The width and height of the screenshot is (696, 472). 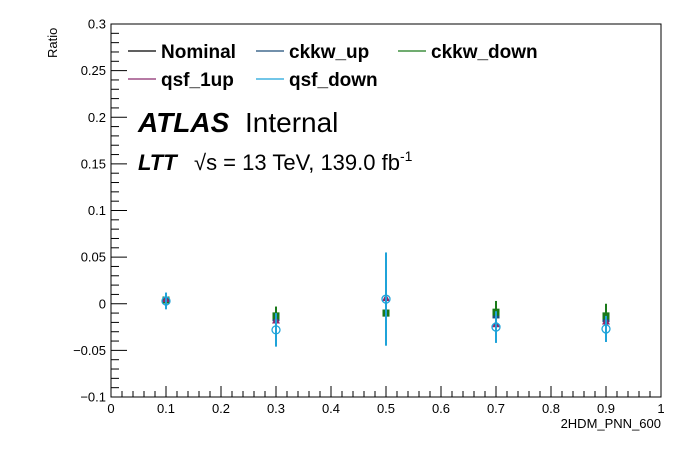 What do you see at coordinates (333, 80) in the screenshot?
I see `legend-label: qsf_down` at bounding box center [333, 80].